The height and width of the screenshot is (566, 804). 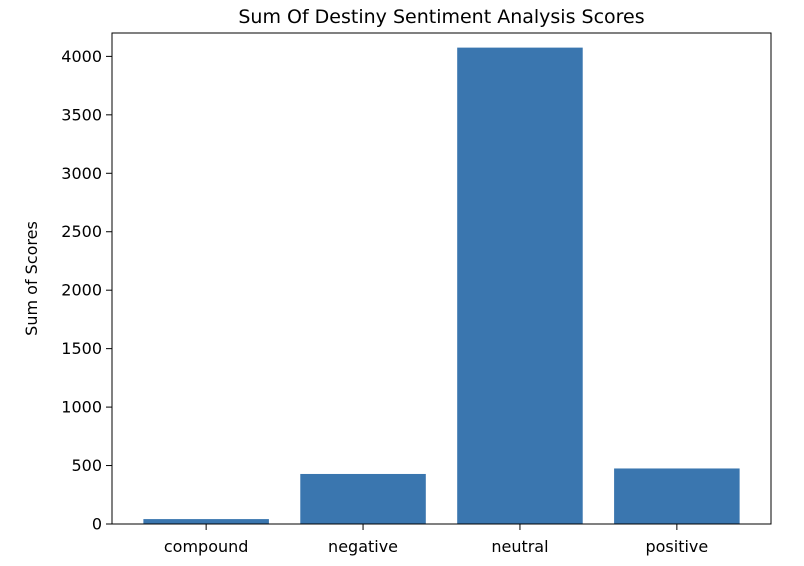 I want to click on bar-compound, so click(x=206, y=521).